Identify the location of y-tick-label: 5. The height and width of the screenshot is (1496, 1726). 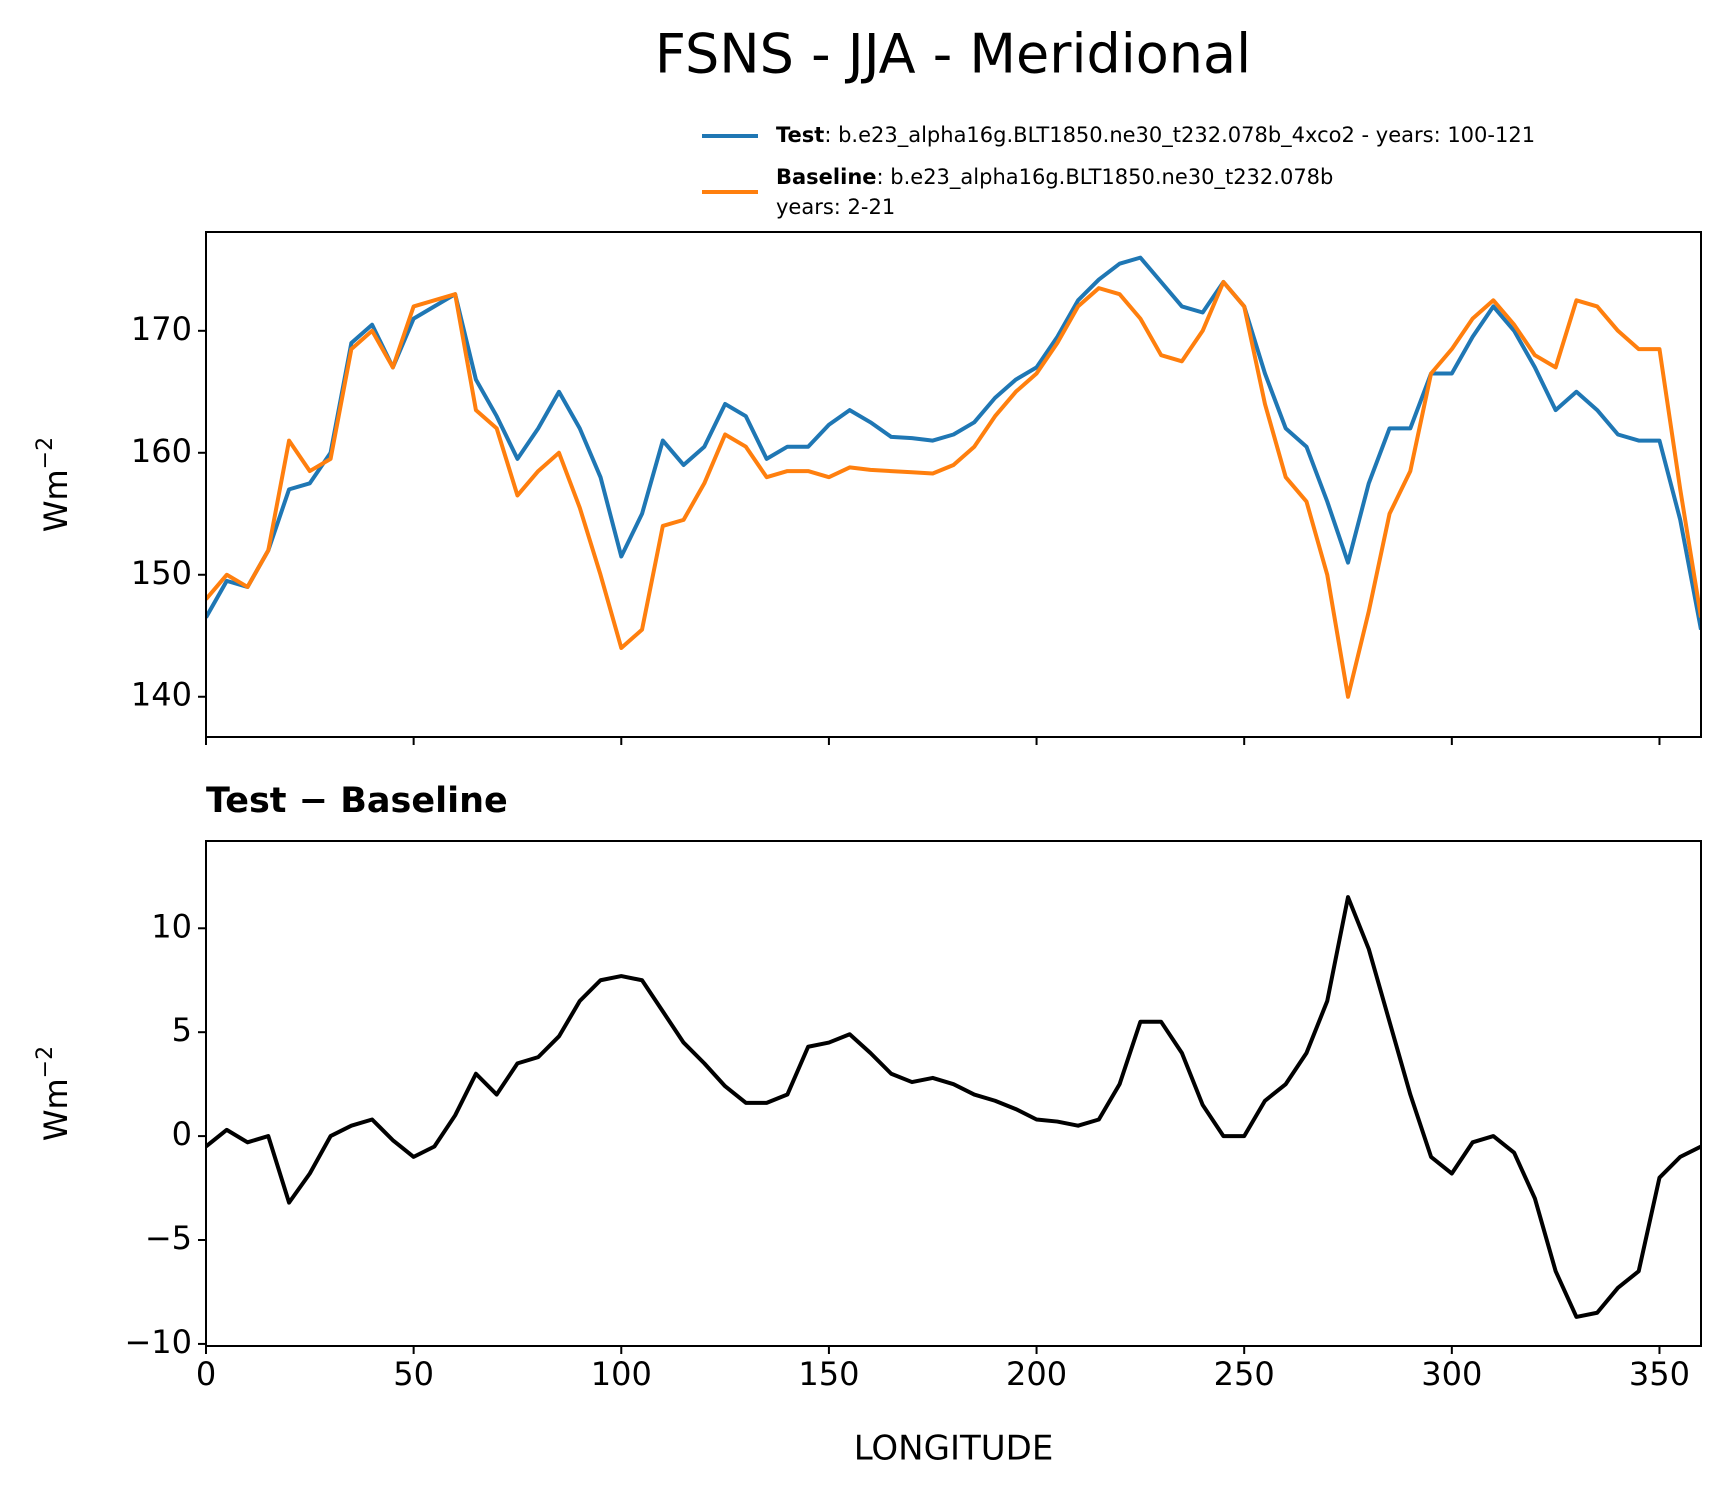
(182, 1030).